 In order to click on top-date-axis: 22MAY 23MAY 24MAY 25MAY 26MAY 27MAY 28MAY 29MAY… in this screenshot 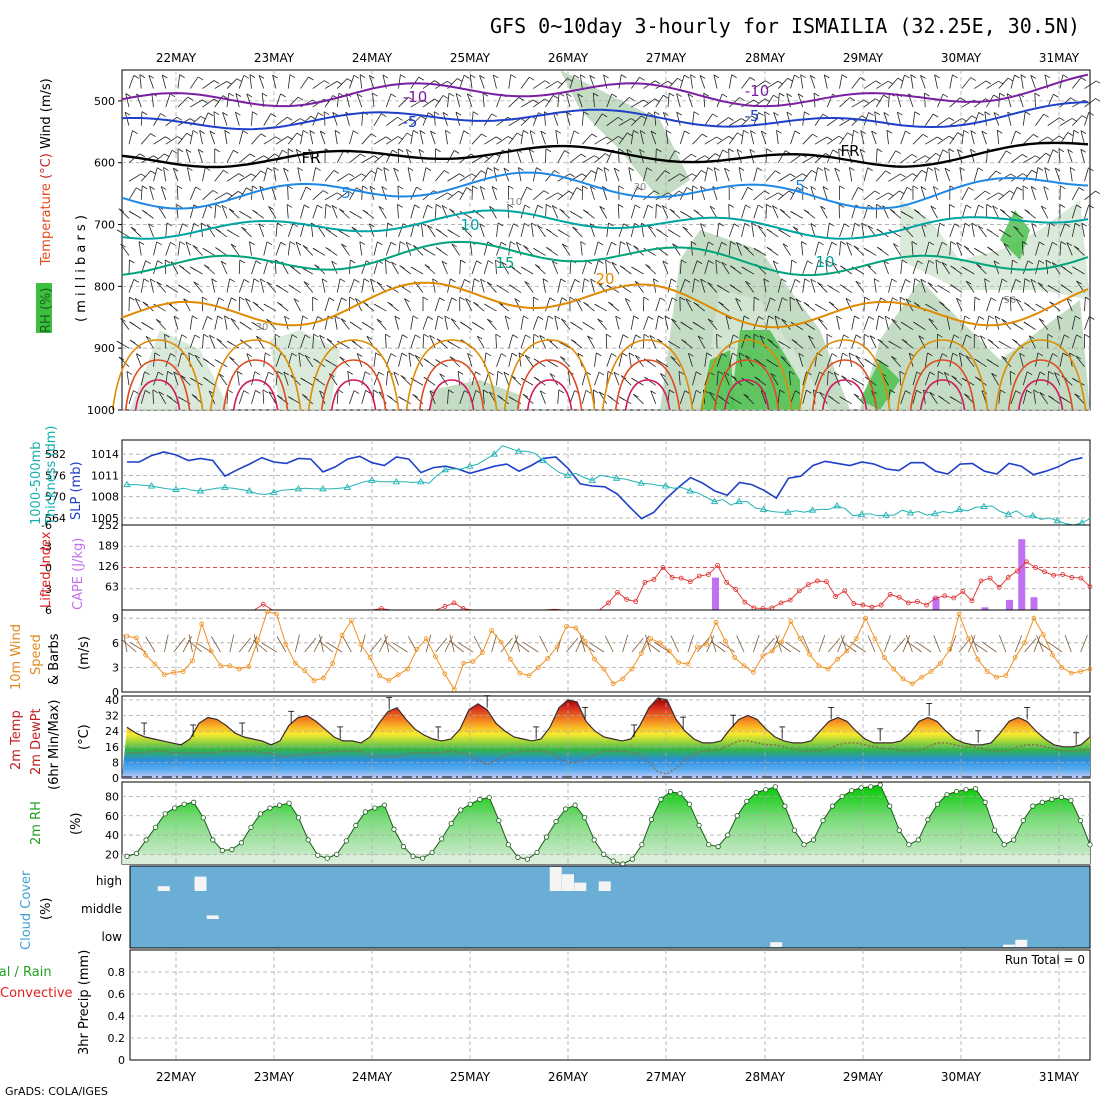, I will do `click(618, 58)`.